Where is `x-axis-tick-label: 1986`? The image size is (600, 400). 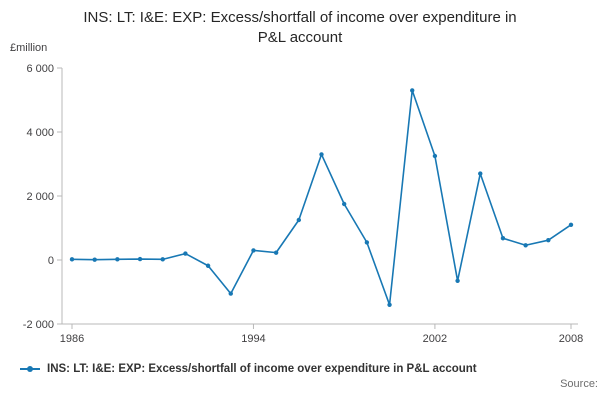
x-axis-tick-label: 1986 is located at coordinates (72, 339).